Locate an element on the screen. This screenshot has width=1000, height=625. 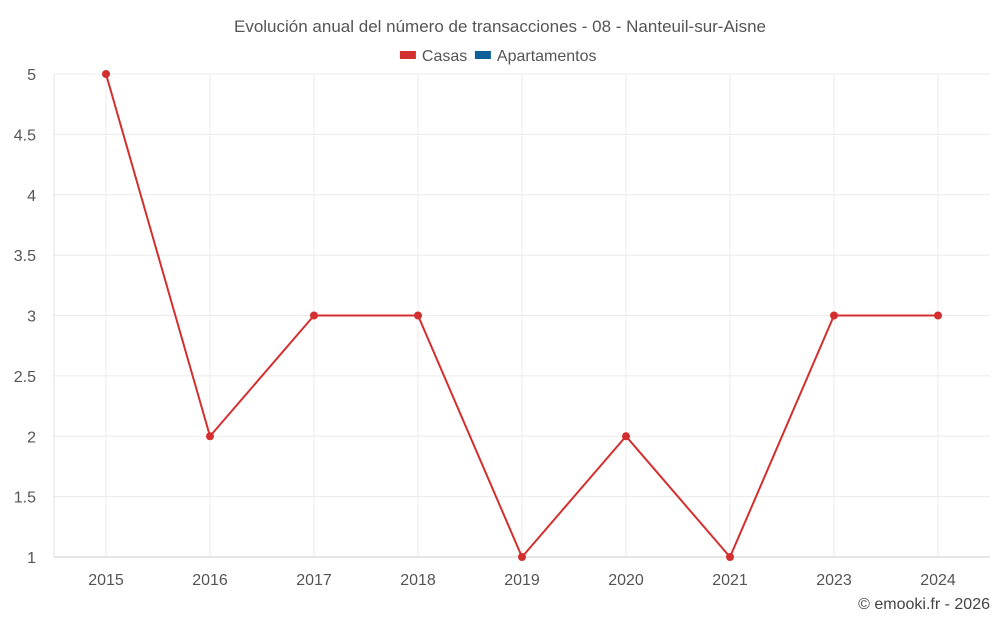
legend-label: Casas is located at coordinates (444, 56).